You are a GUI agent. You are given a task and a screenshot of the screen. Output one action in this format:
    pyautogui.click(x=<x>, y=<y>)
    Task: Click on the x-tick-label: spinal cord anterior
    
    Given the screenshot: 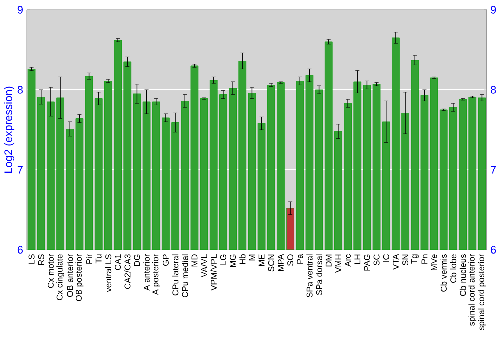 What is the action you would take?
    pyautogui.click(x=472, y=290)
    